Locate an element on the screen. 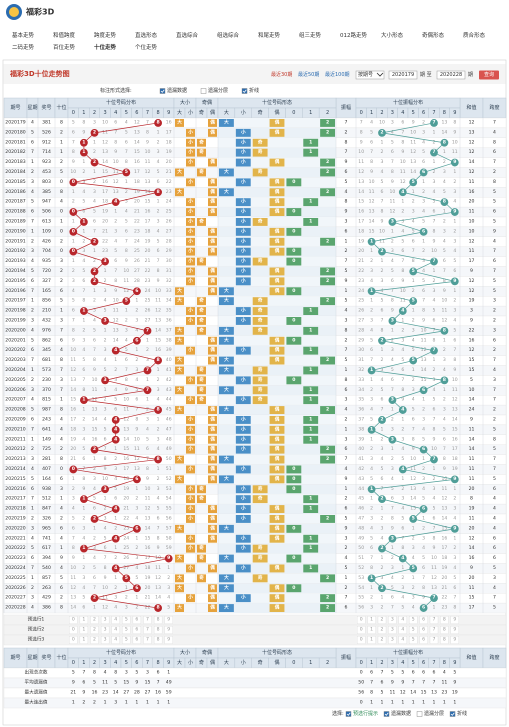 The width and height of the screenshot is (509, 727). cell-t: 4 is located at coordinates (61, 439).